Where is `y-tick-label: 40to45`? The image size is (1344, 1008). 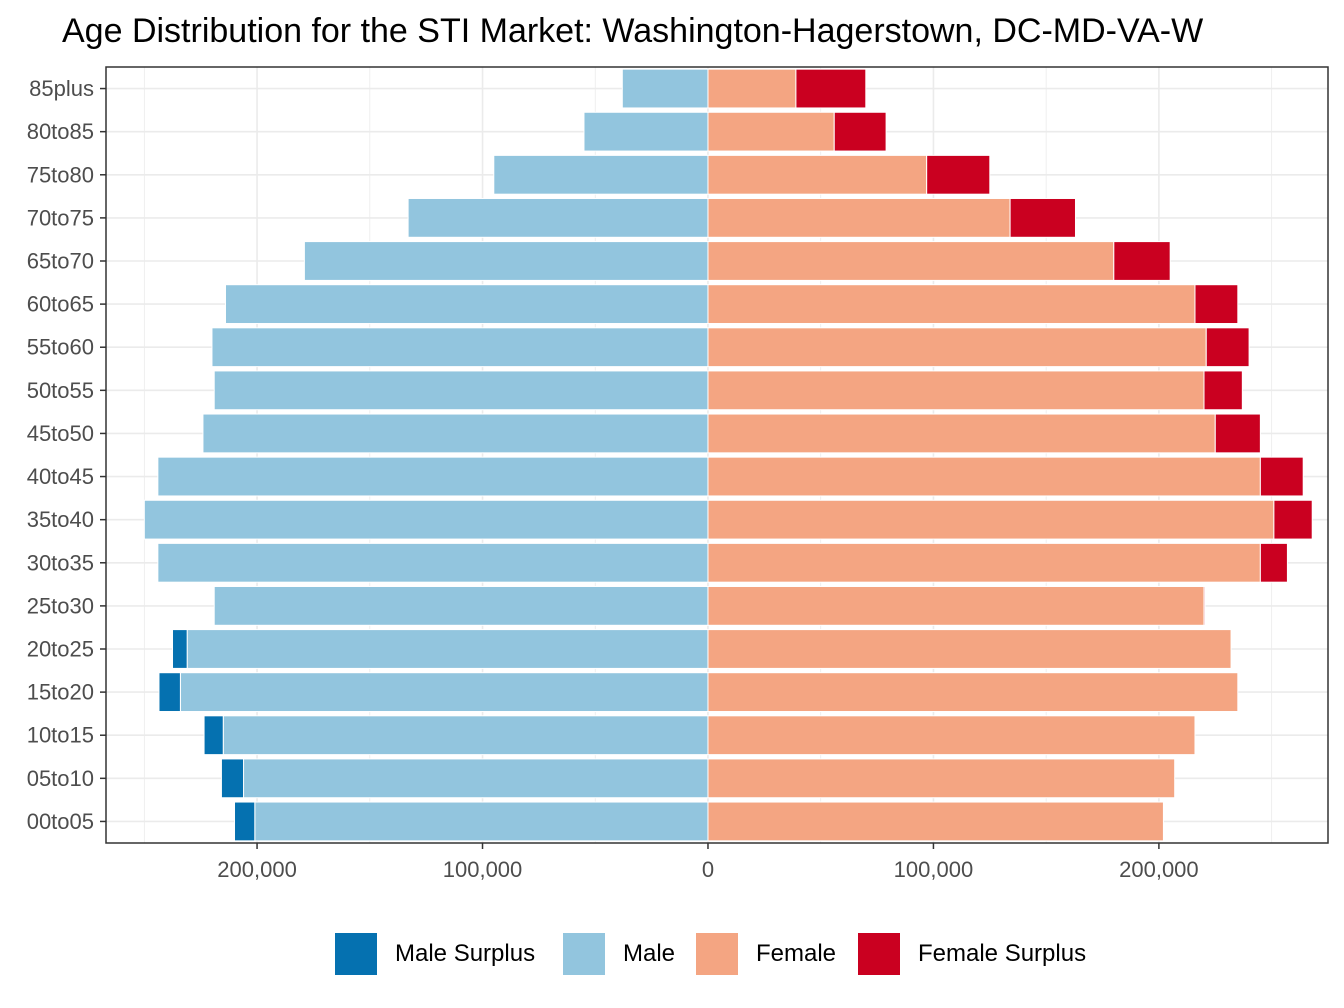
y-tick-label: 40to45 is located at coordinates (60, 476).